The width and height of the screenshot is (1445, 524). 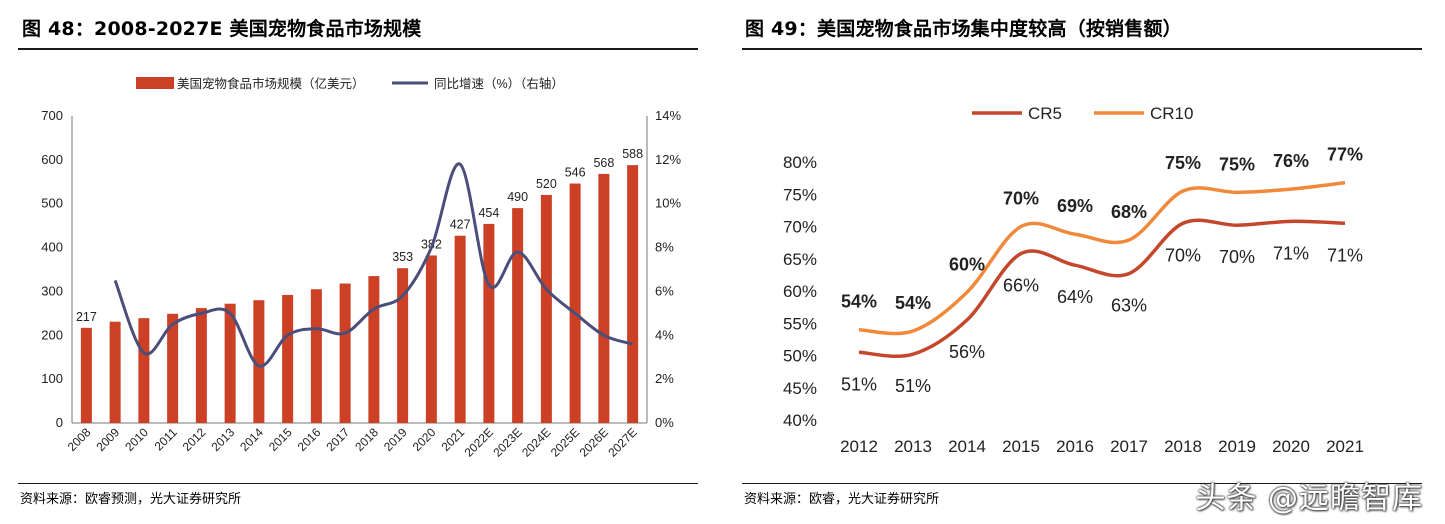 What do you see at coordinates (52, 378) in the screenshot?
I see `left-y-tick-label: 100` at bounding box center [52, 378].